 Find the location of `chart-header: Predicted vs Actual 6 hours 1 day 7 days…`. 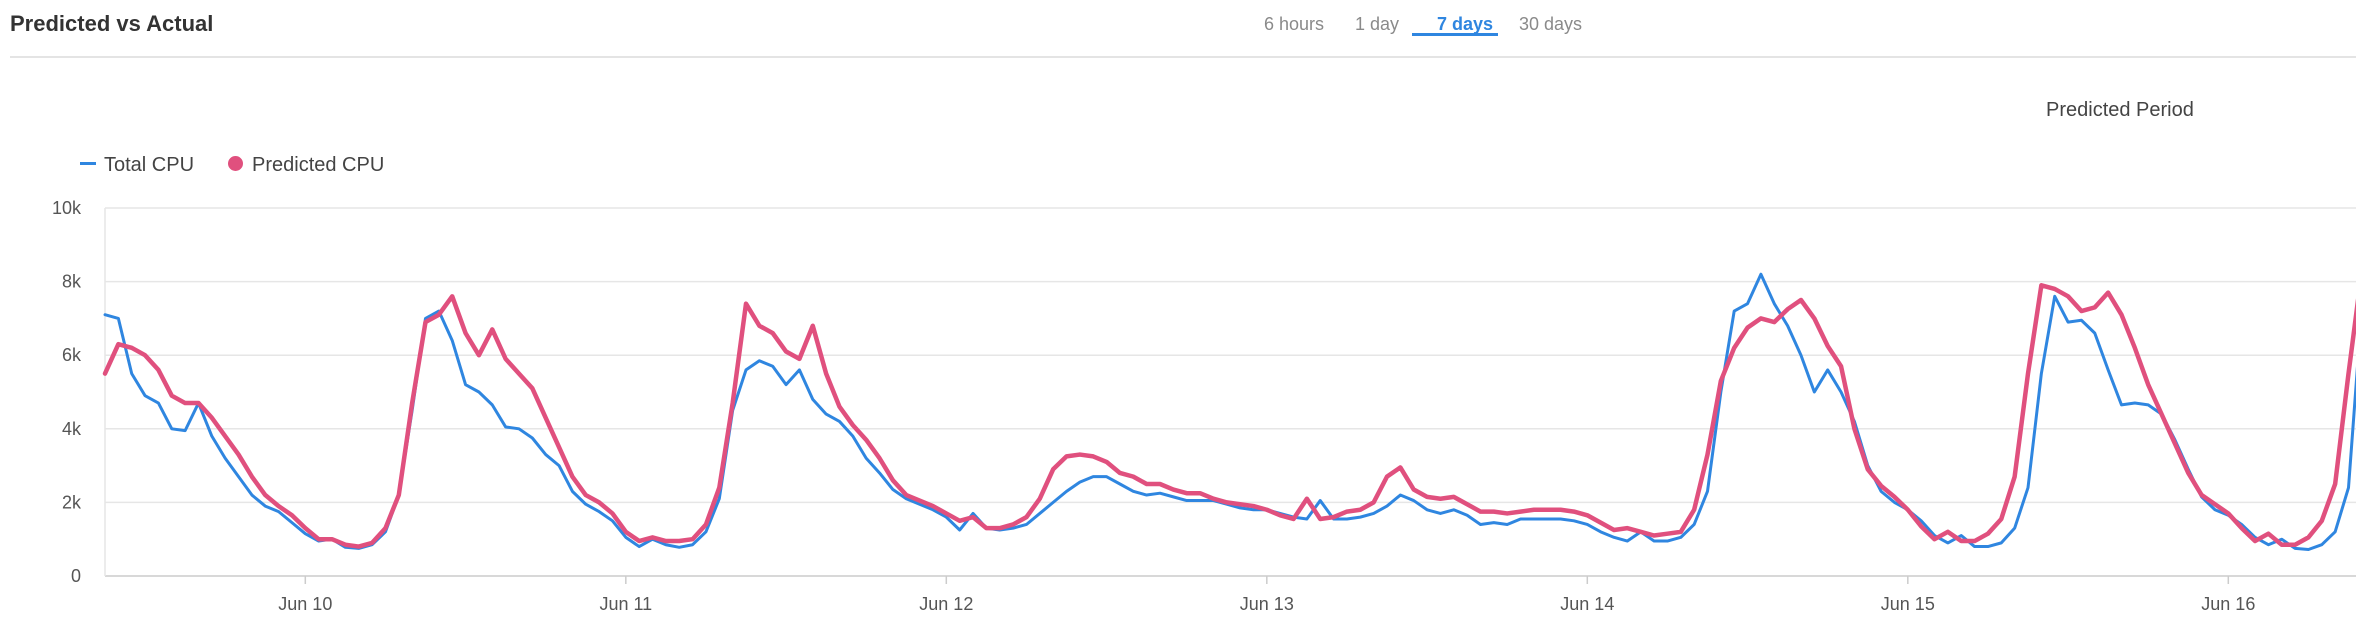

chart-header: Predicted vs Actual 6 hours 1 day 7 days… is located at coordinates (1178, 28).